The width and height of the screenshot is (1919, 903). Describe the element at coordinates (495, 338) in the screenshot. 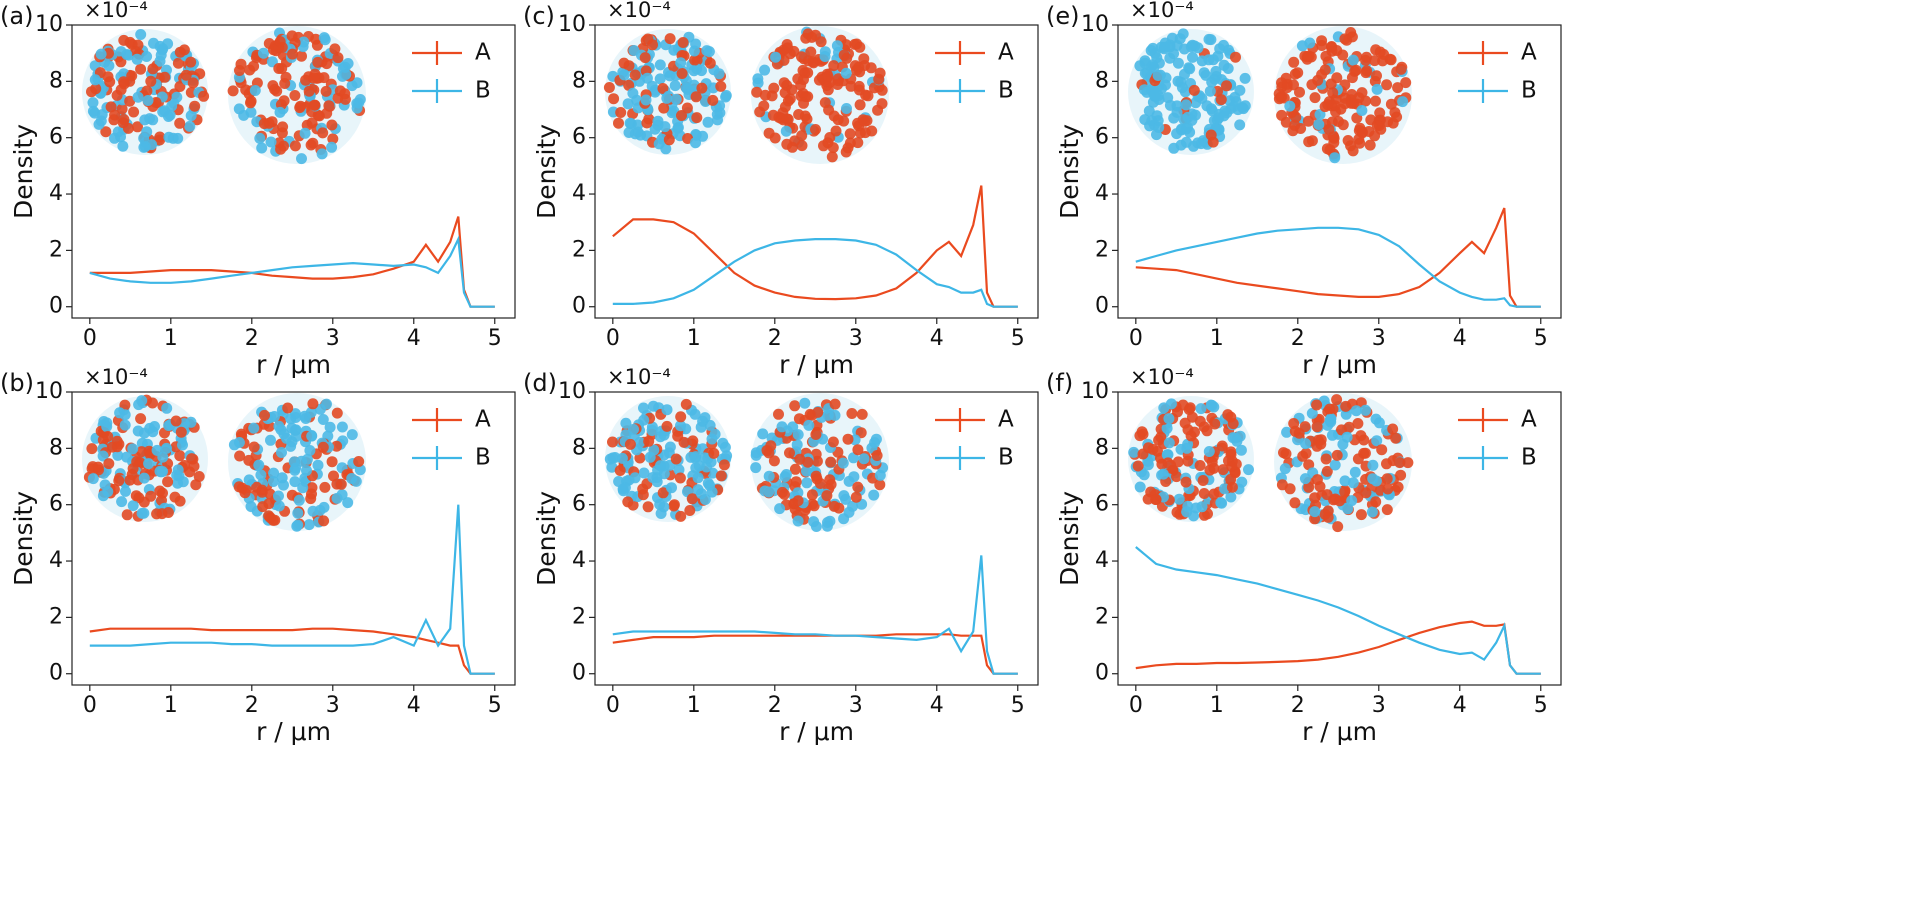

I see `x-tick-label: 5` at that location.